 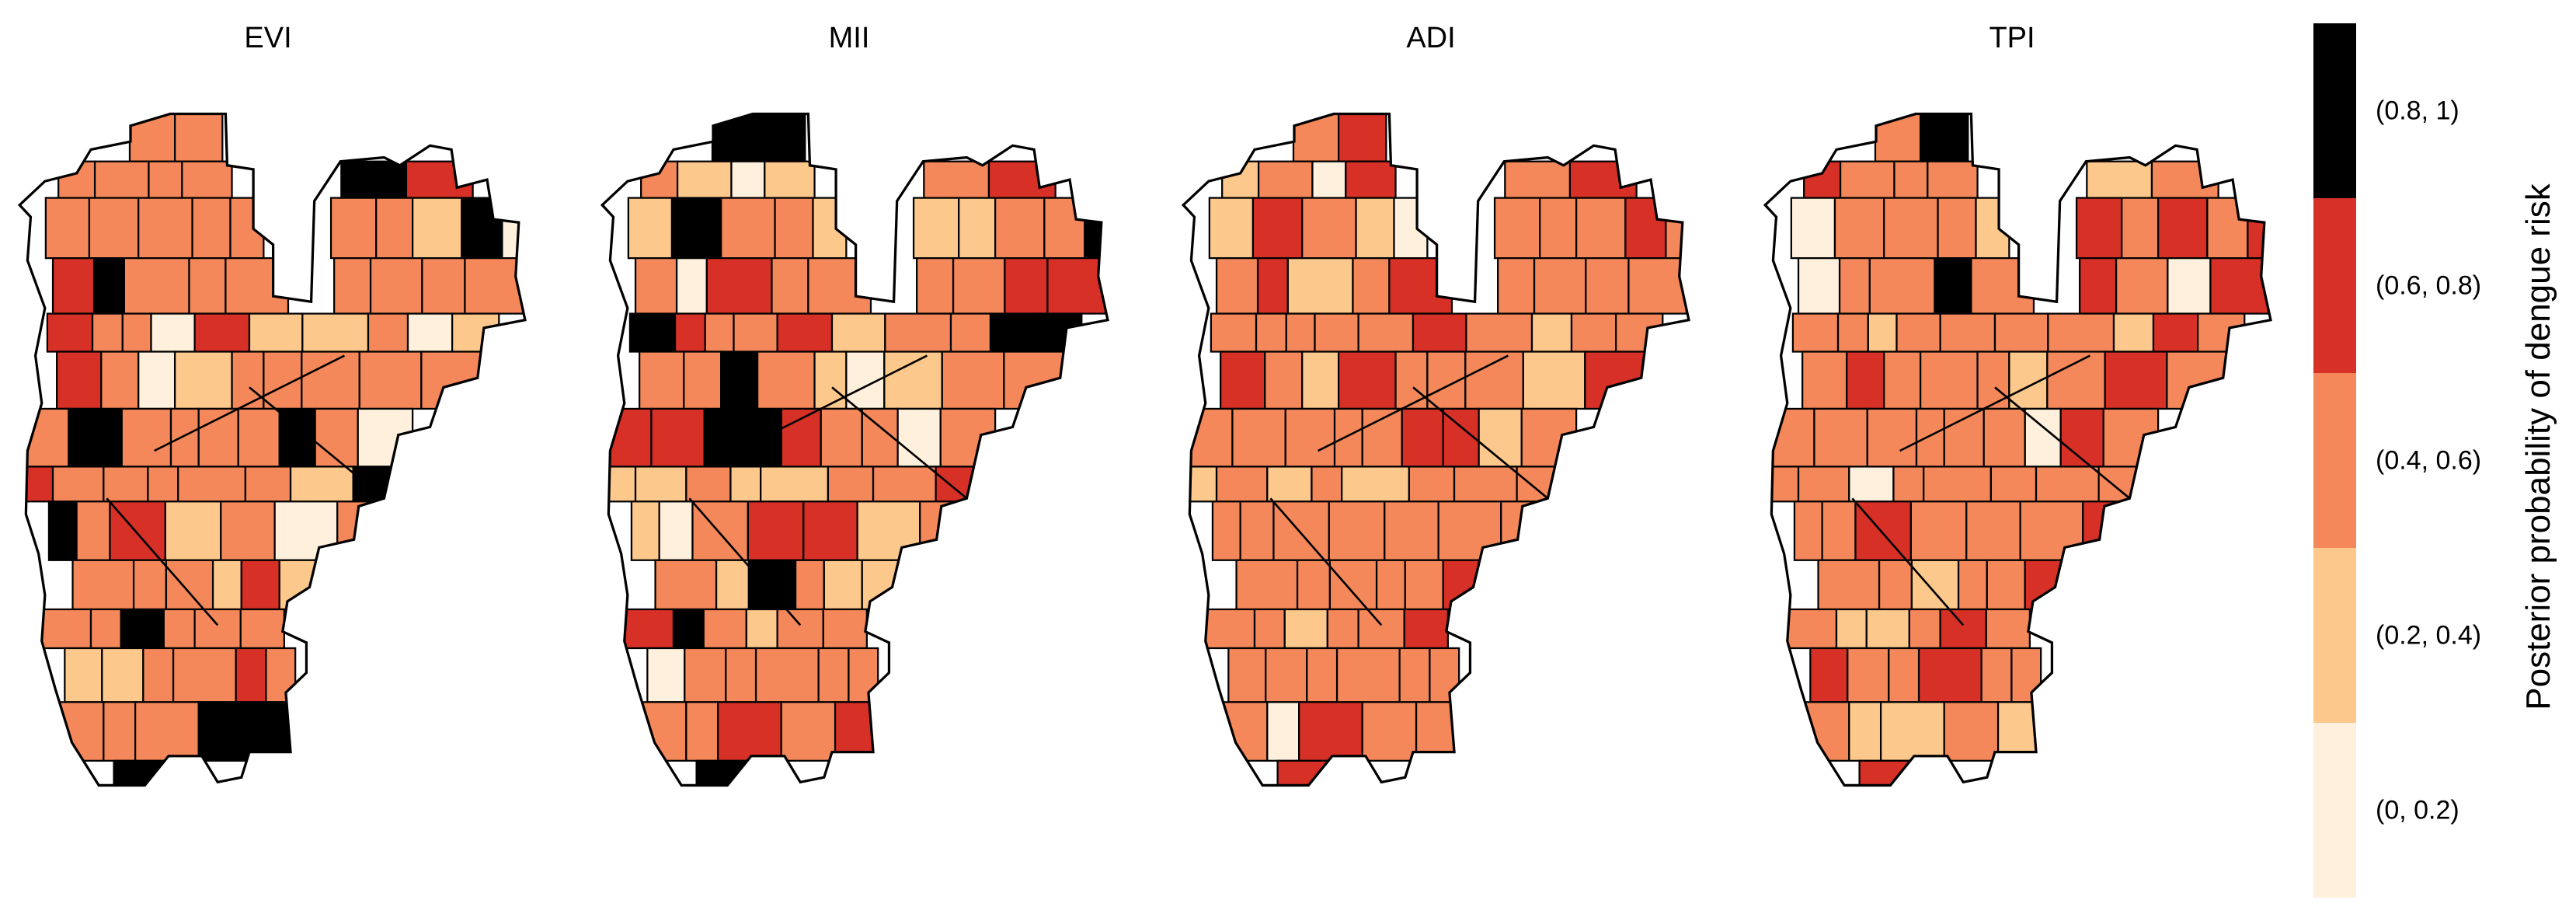 I want to click on region-outline, so click(x=2017, y=449).